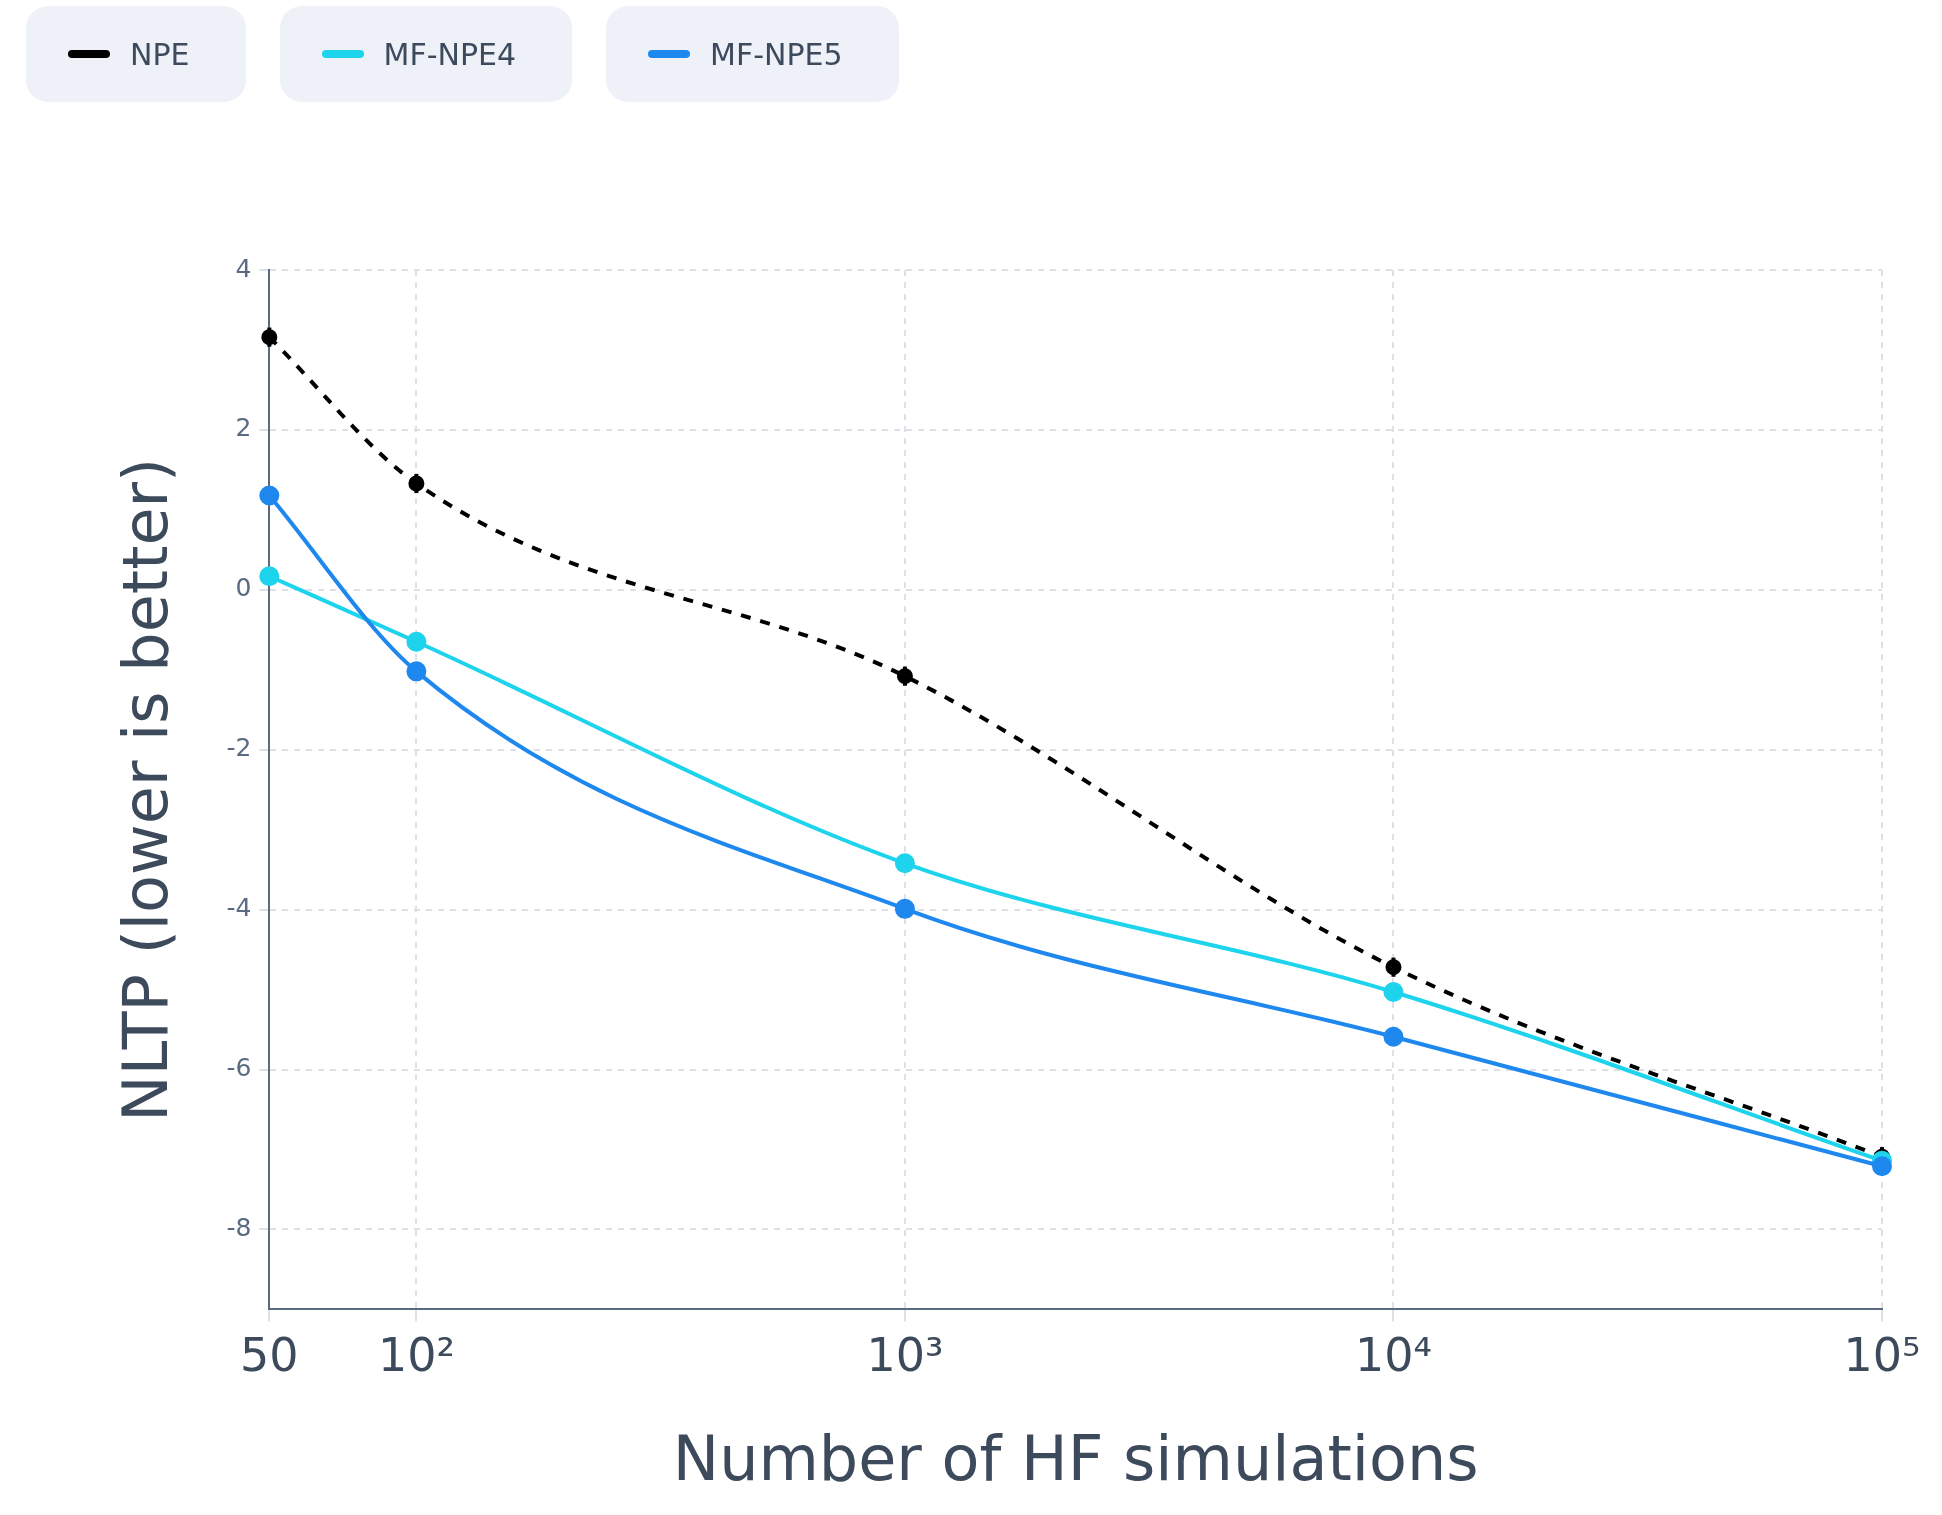  I want to click on x-tick-label: 10⁴, so click(1393, 1354).